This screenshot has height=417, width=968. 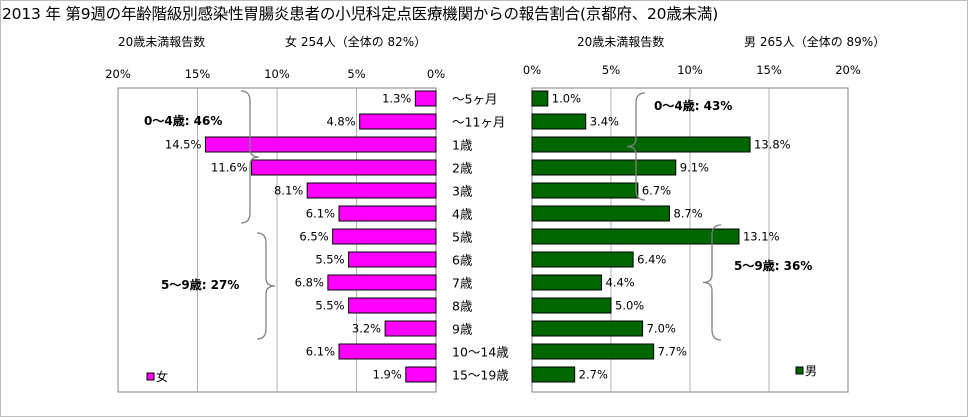 What do you see at coordinates (693, 105) in the screenshot?
I see `male-bracket-label-0-4: 0〜4歳: 43%` at bounding box center [693, 105].